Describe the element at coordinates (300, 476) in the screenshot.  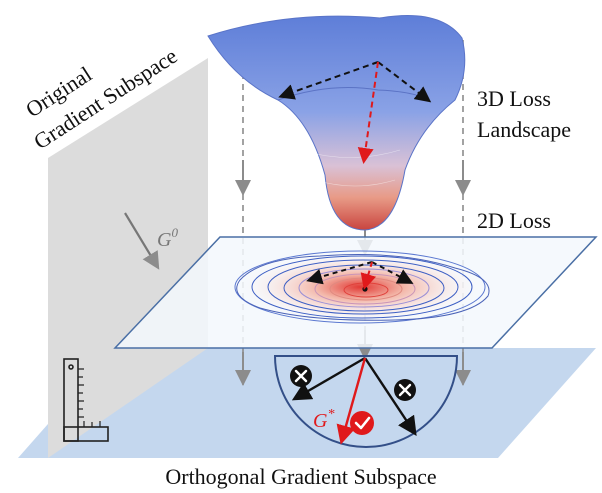
I see `orthogonal-subspace-label: Orthogonal Gradient Subspace` at that location.